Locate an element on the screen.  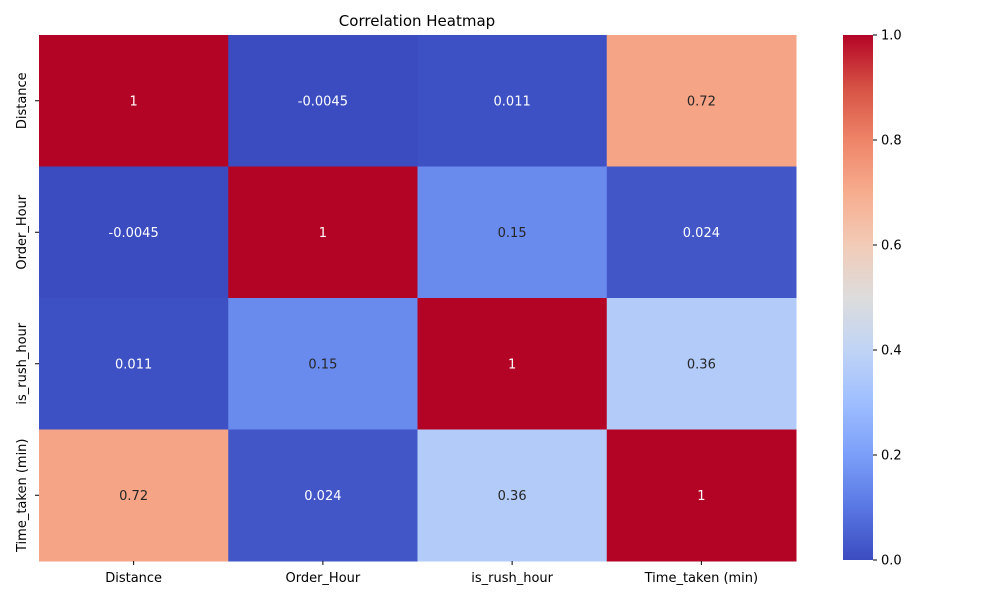
heatmap-cell-r1-c1 is located at coordinates (323, 232).